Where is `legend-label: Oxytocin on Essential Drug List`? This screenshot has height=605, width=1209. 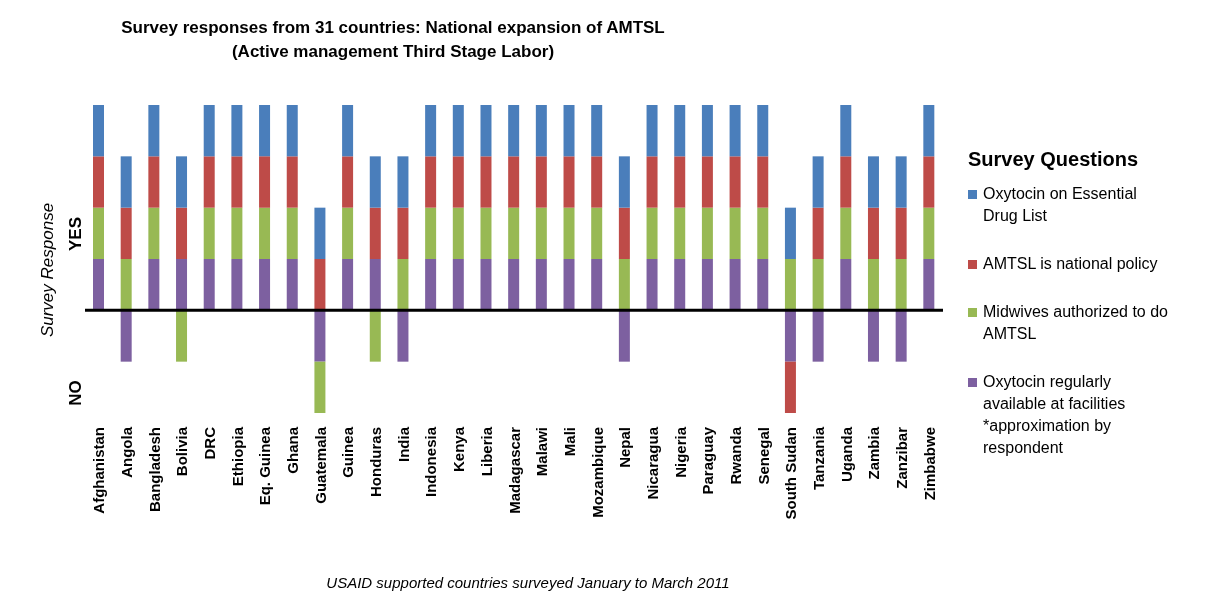 legend-label: Oxytocin on Essential Drug List is located at coordinates (1060, 205).